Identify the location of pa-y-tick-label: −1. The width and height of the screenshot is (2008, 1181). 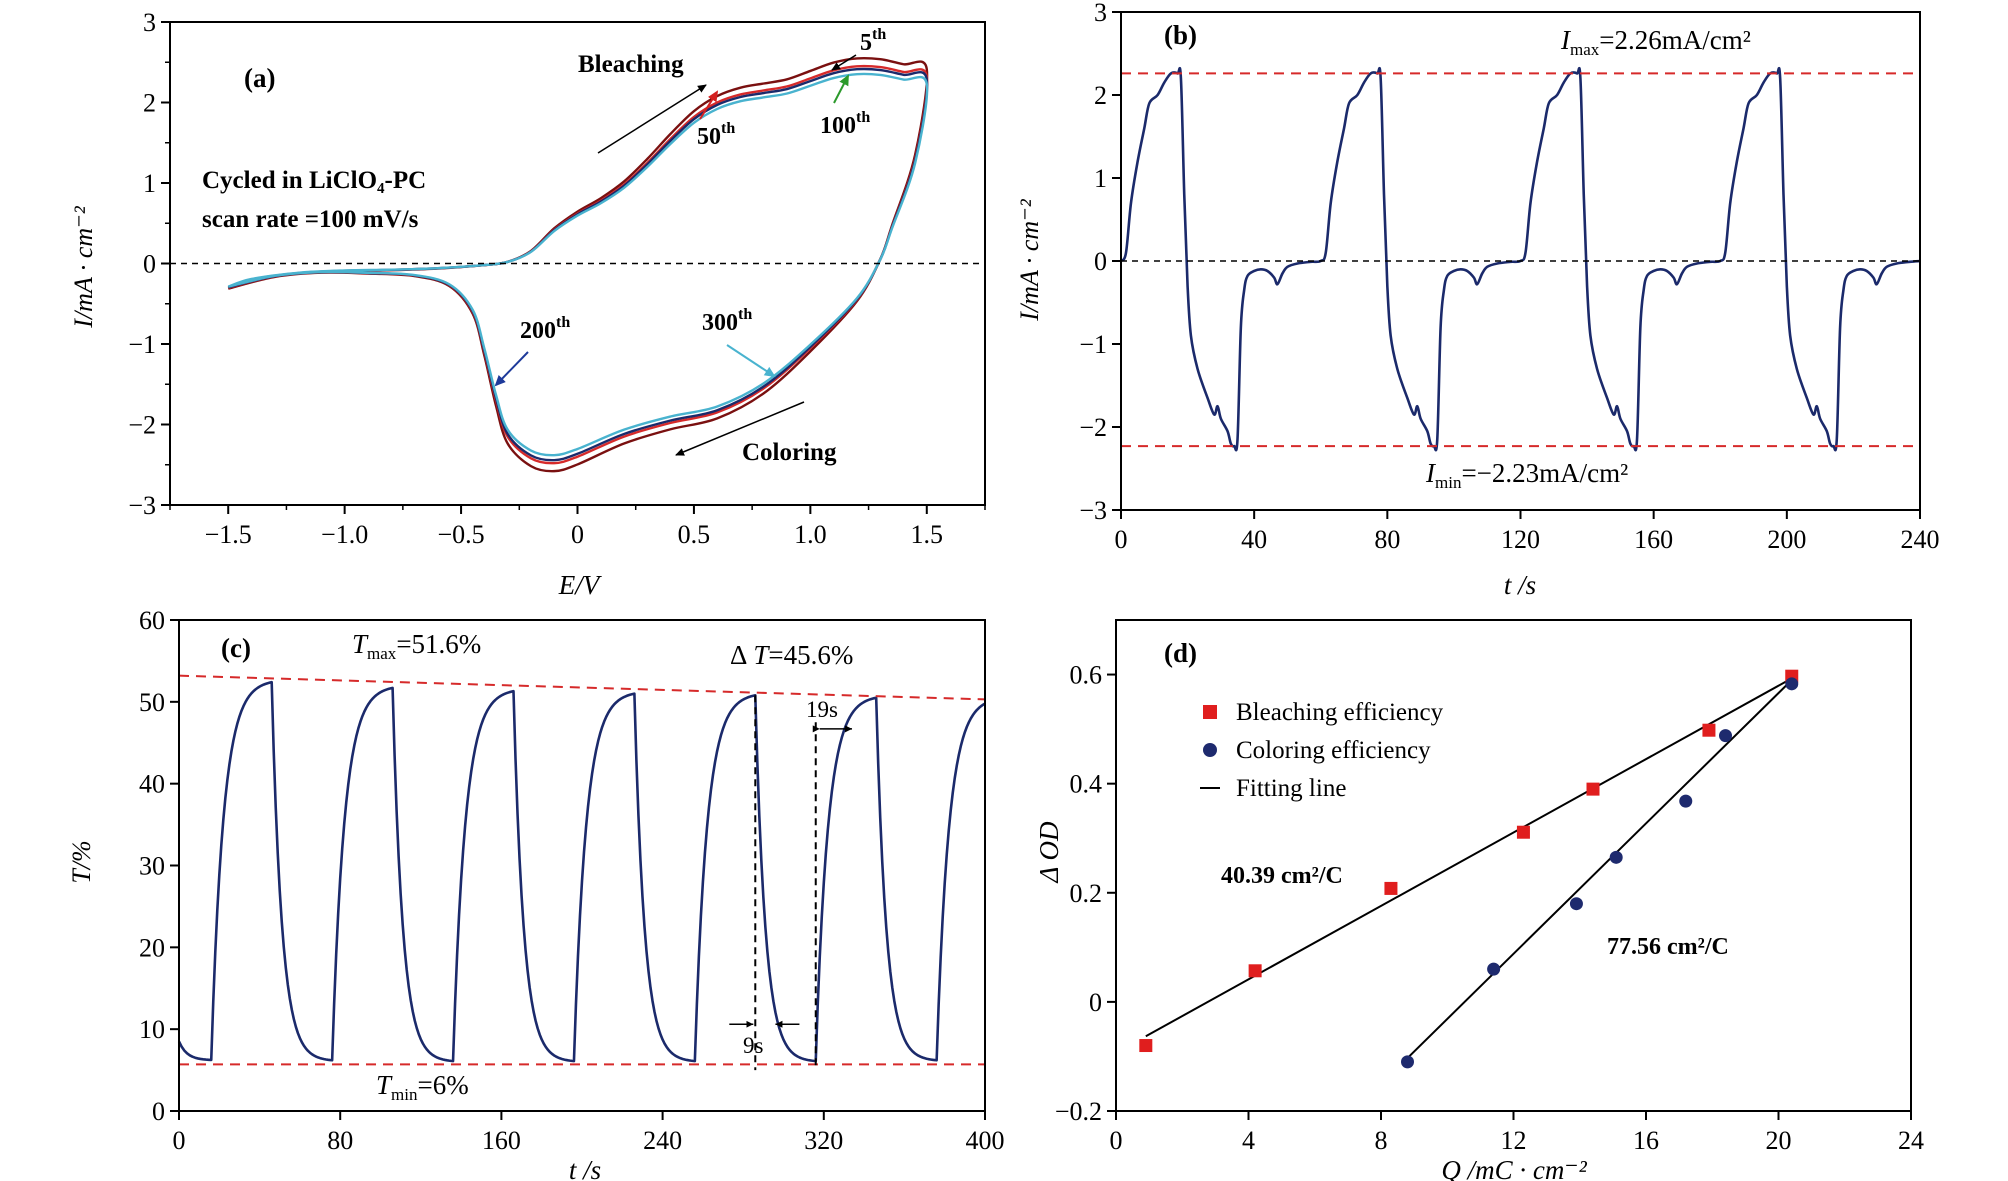
(142, 344).